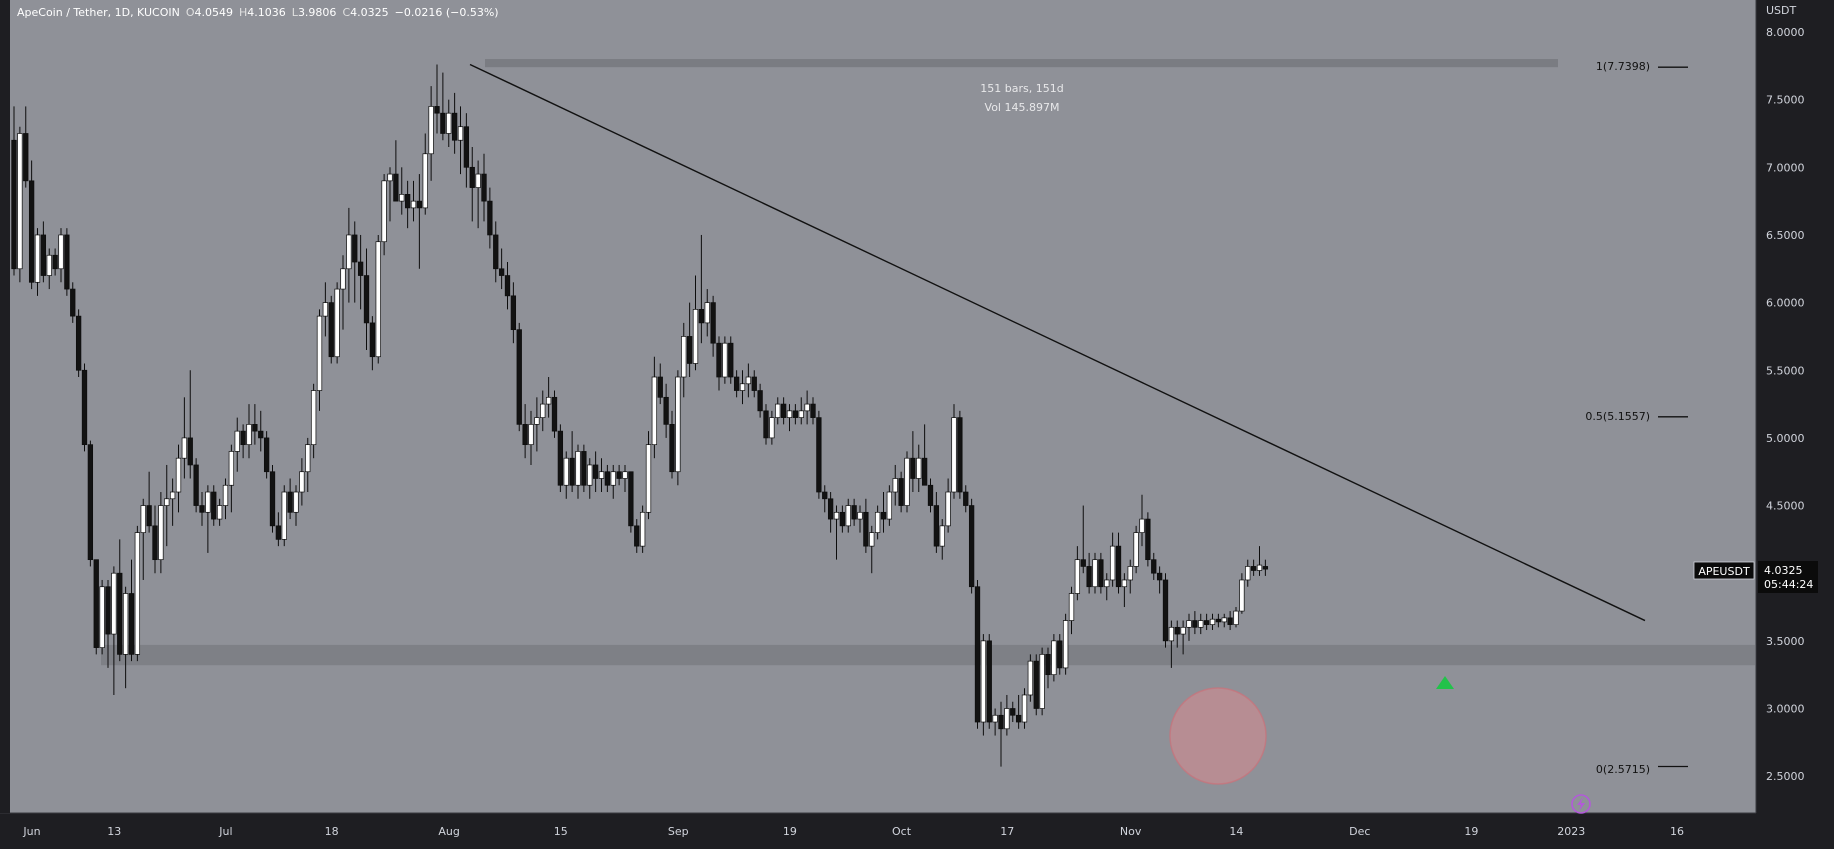 The width and height of the screenshot is (1834, 849). I want to click on time-tick-label: 13, so click(114, 831).